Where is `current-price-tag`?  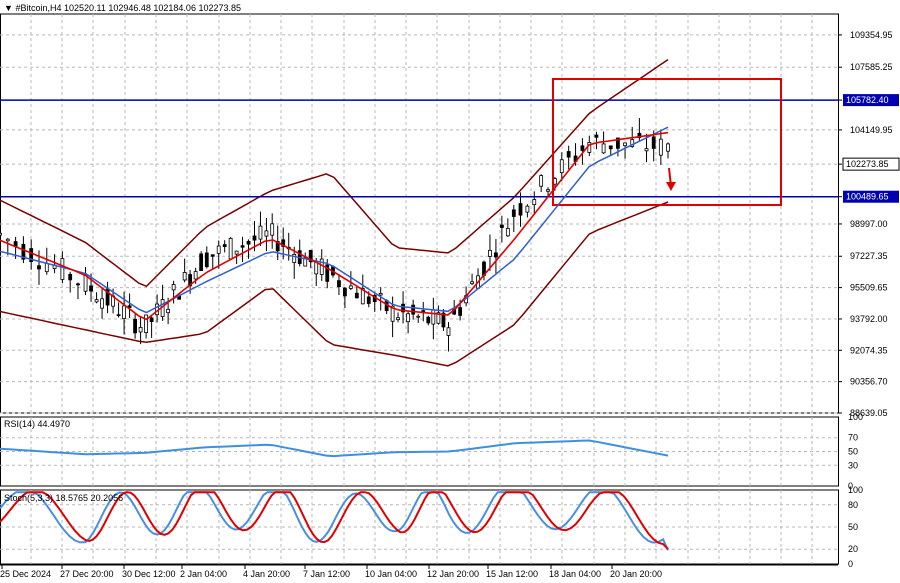 current-price-tag is located at coordinates (871, 164).